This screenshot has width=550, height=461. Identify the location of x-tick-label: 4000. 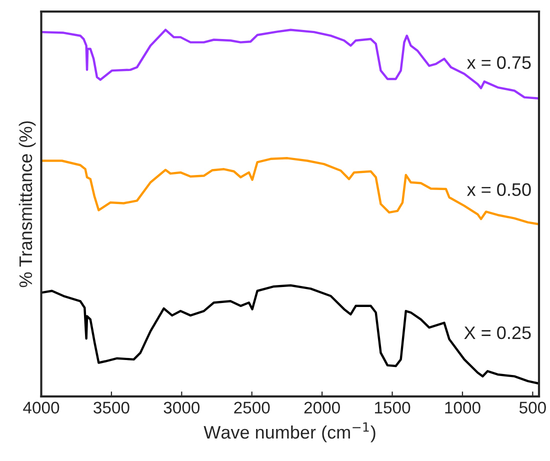
(41, 408).